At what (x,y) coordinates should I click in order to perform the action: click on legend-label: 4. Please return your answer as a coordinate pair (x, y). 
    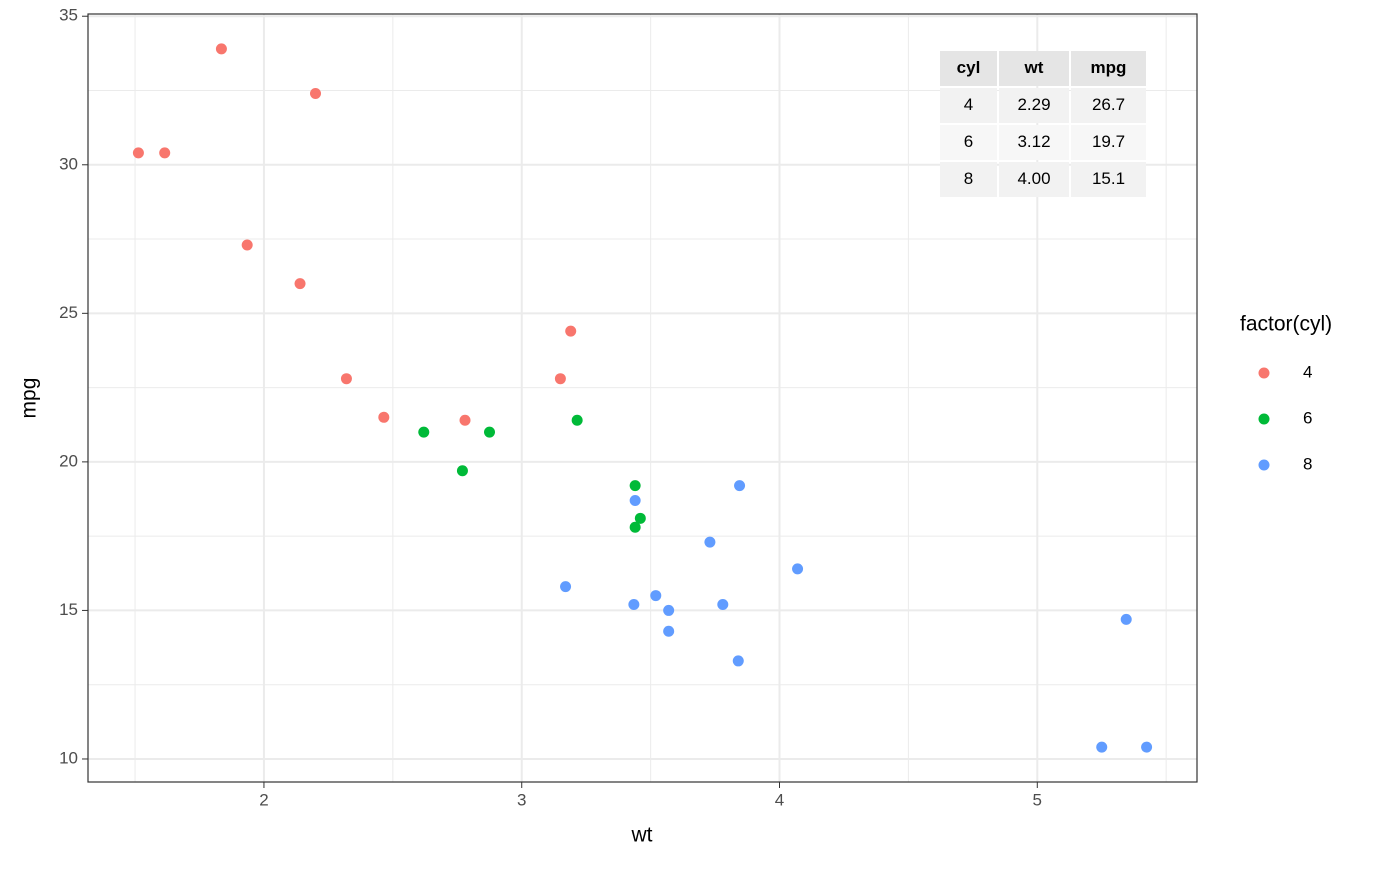
    Looking at the image, I should click on (1307, 371).